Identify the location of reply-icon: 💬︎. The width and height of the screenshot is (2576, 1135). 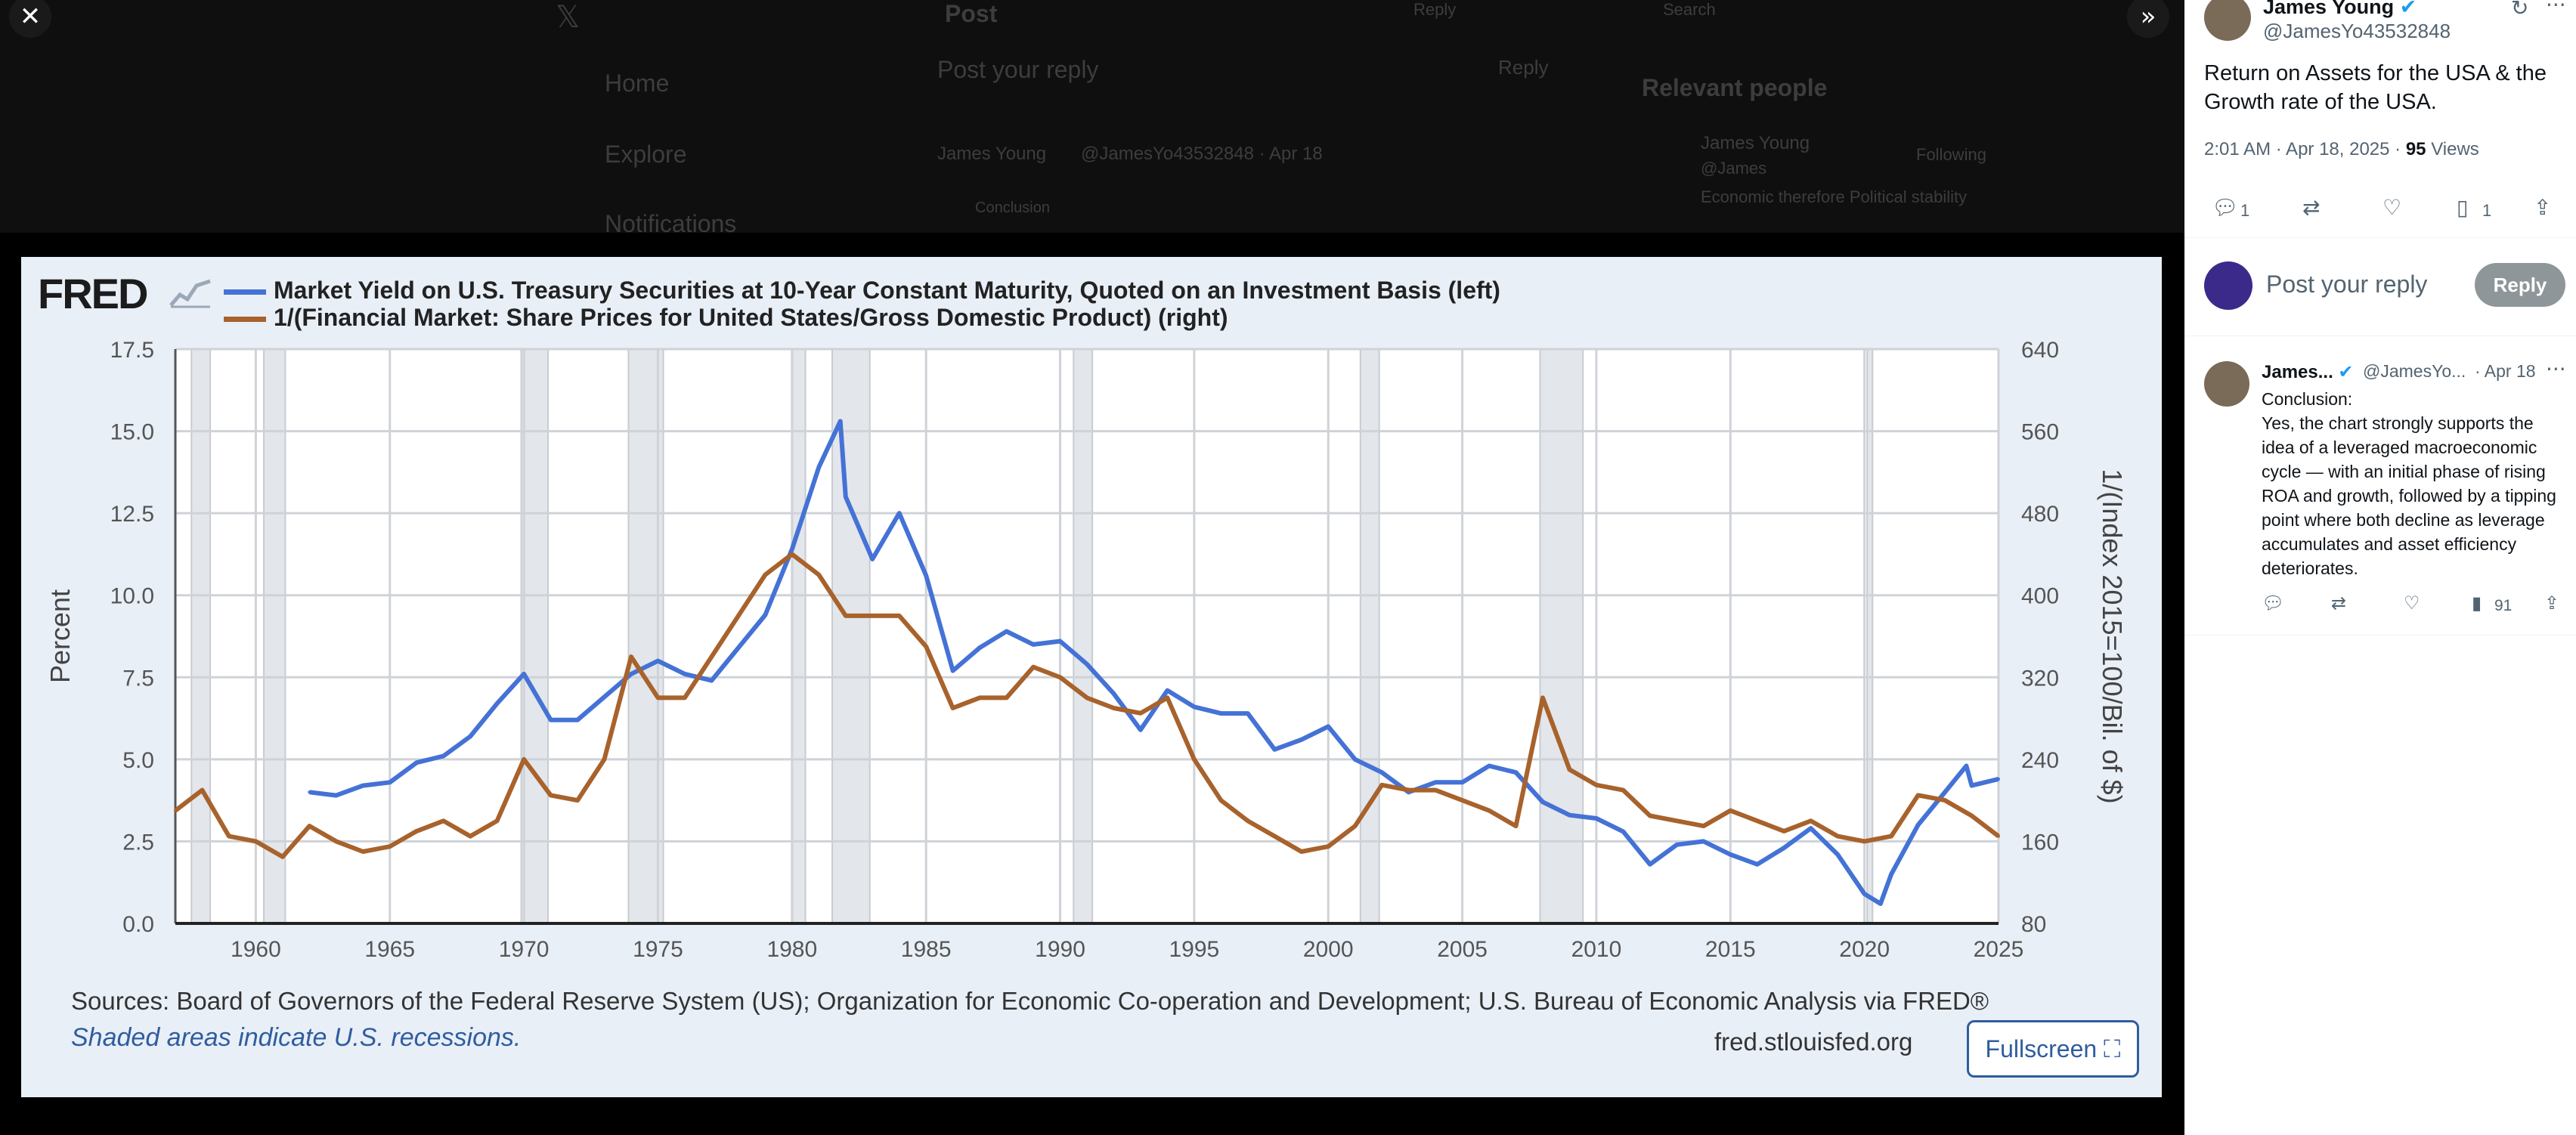
(2225, 207).